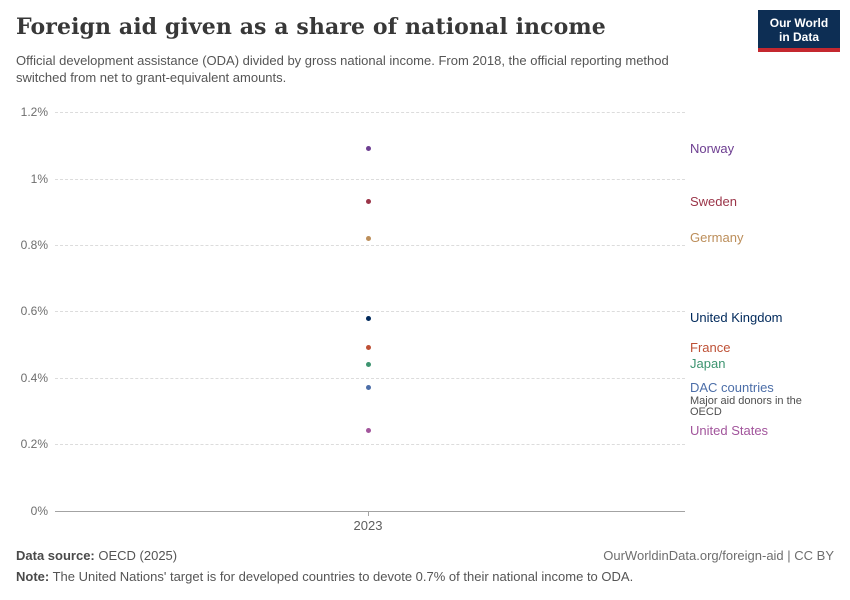 The image size is (850, 600). Describe the element at coordinates (368, 238) in the screenshot. I see `data-point-germany` at that location.